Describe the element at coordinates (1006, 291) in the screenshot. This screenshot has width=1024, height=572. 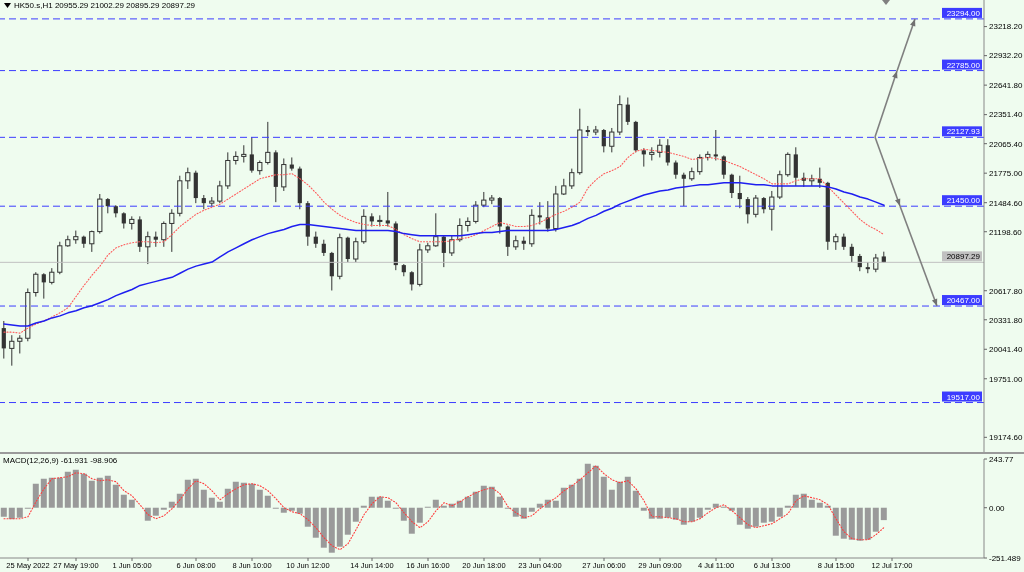
I see `y-tick-label: 20617.80` at that location.